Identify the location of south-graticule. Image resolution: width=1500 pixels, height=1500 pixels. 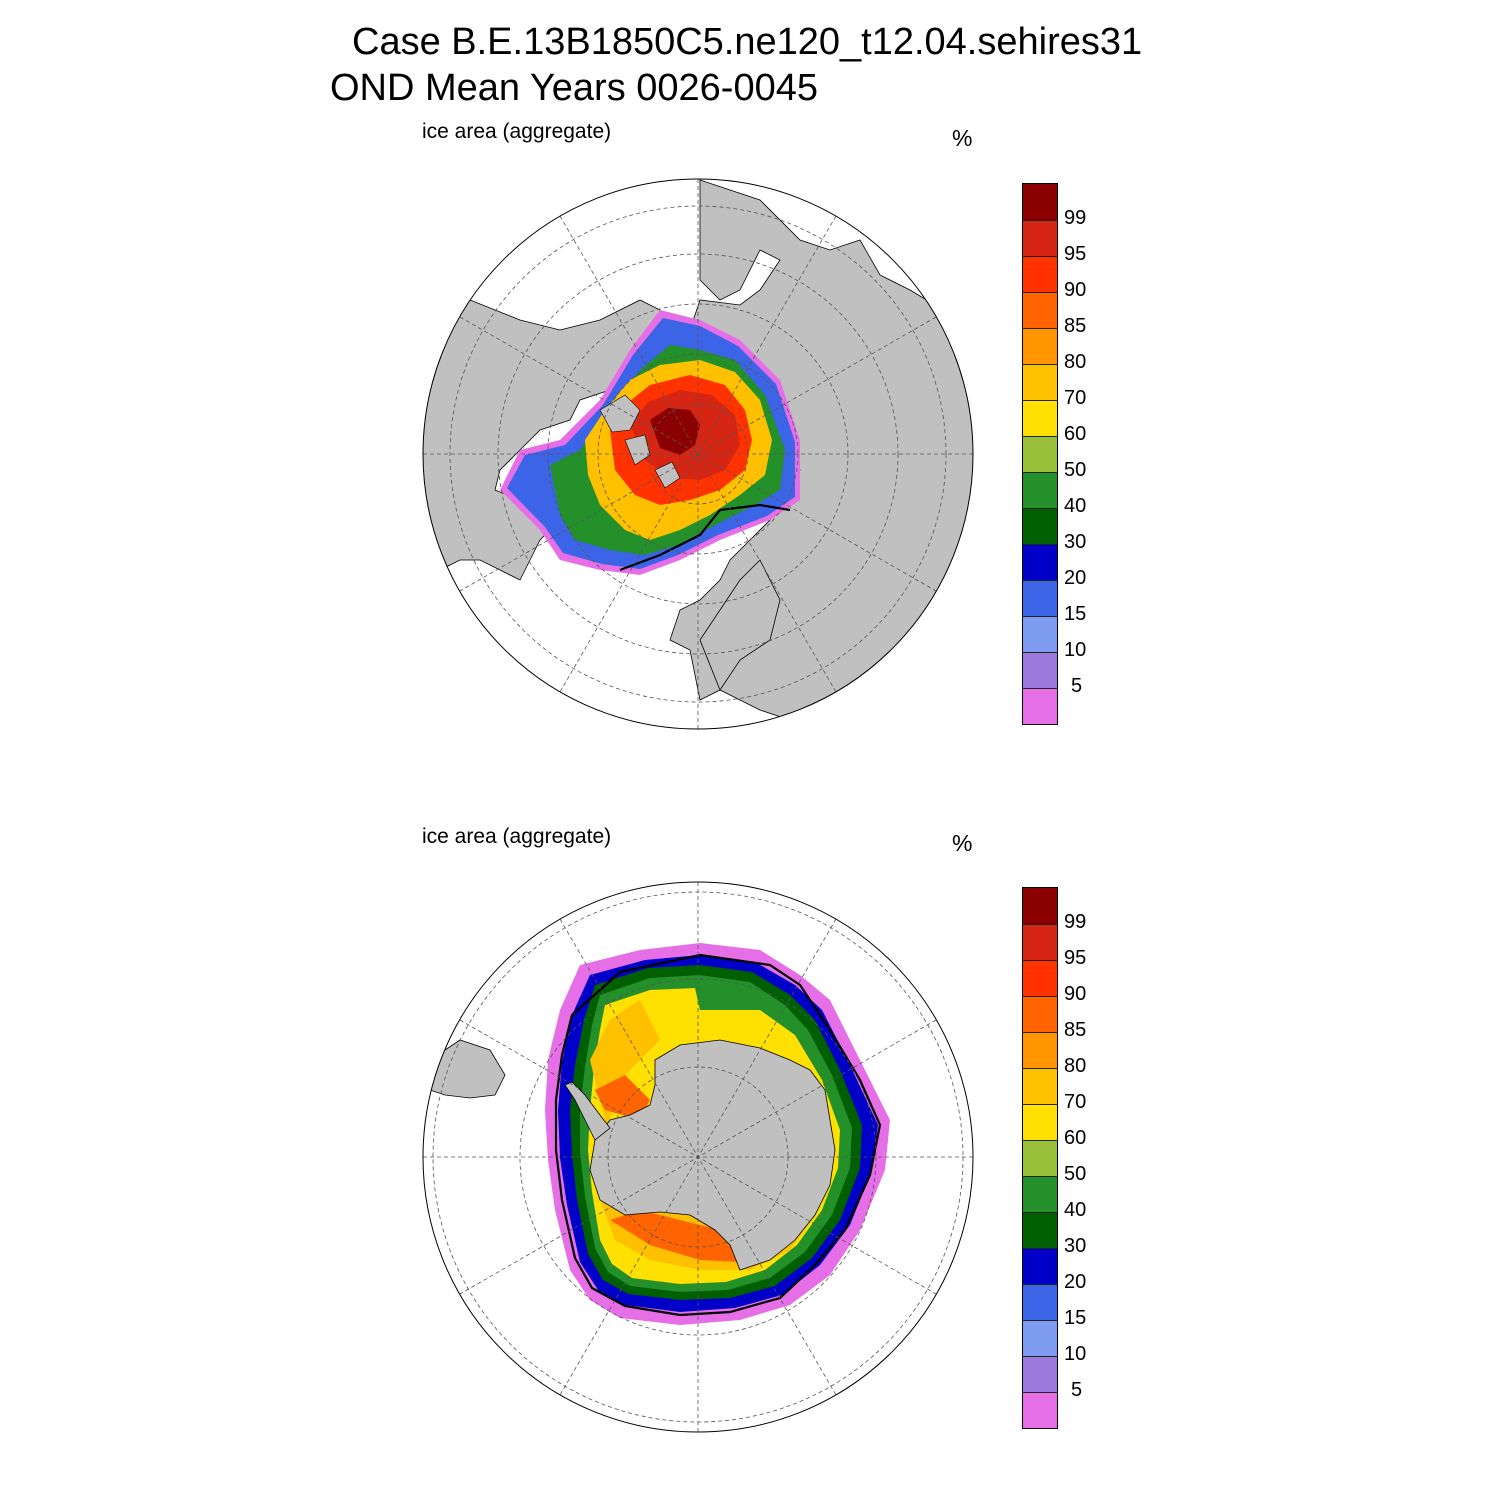
(698, 1157).